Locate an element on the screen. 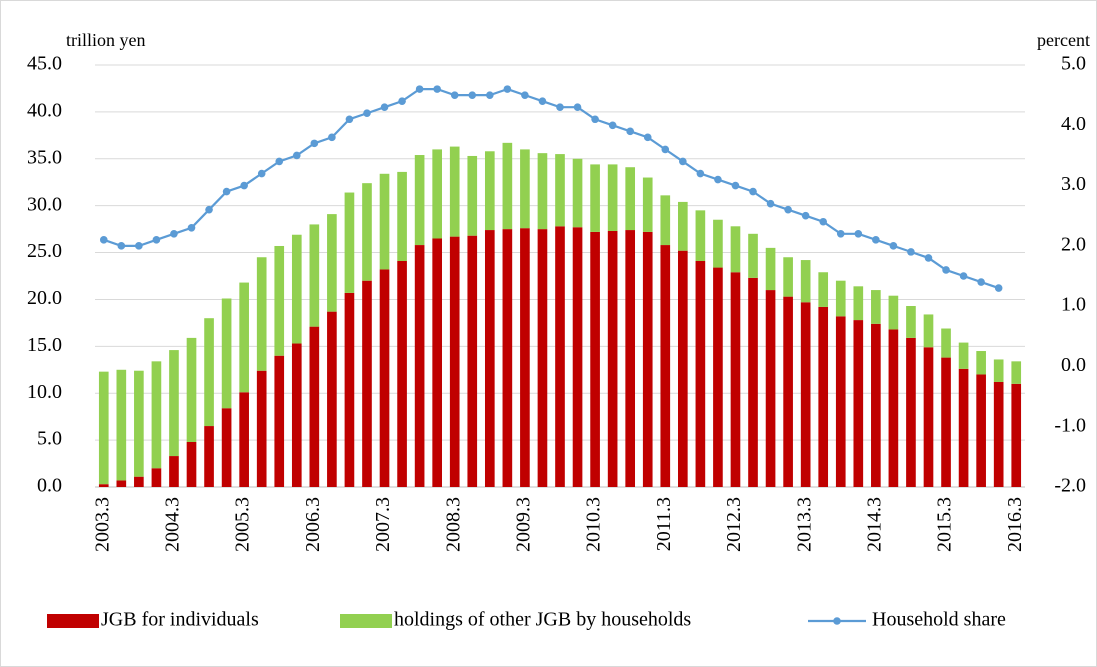 Image resolution: width=1097 pixels, height=667 pixels. legend-label: Household share is located at coordinates (939, 620).